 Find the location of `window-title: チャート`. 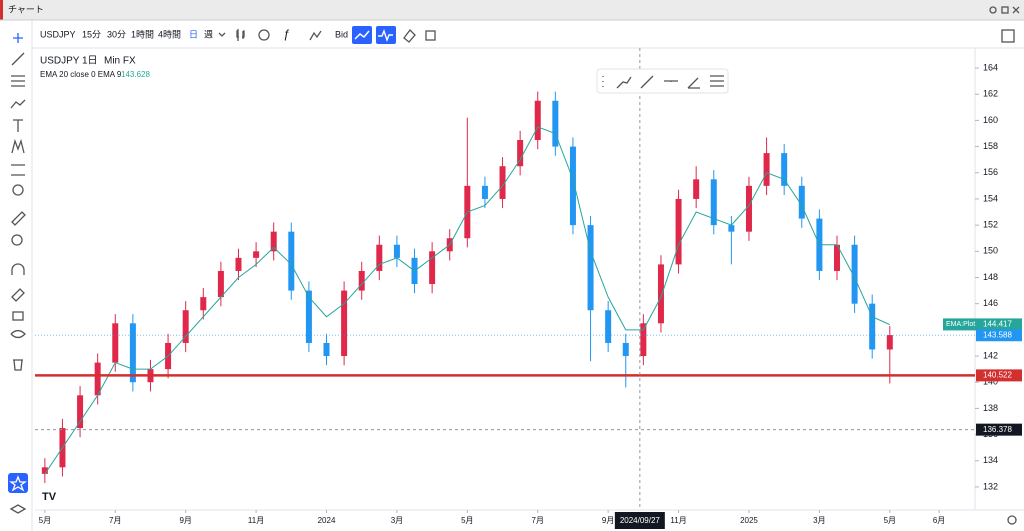

window-title: チャート is located at coordinates (26, 9).